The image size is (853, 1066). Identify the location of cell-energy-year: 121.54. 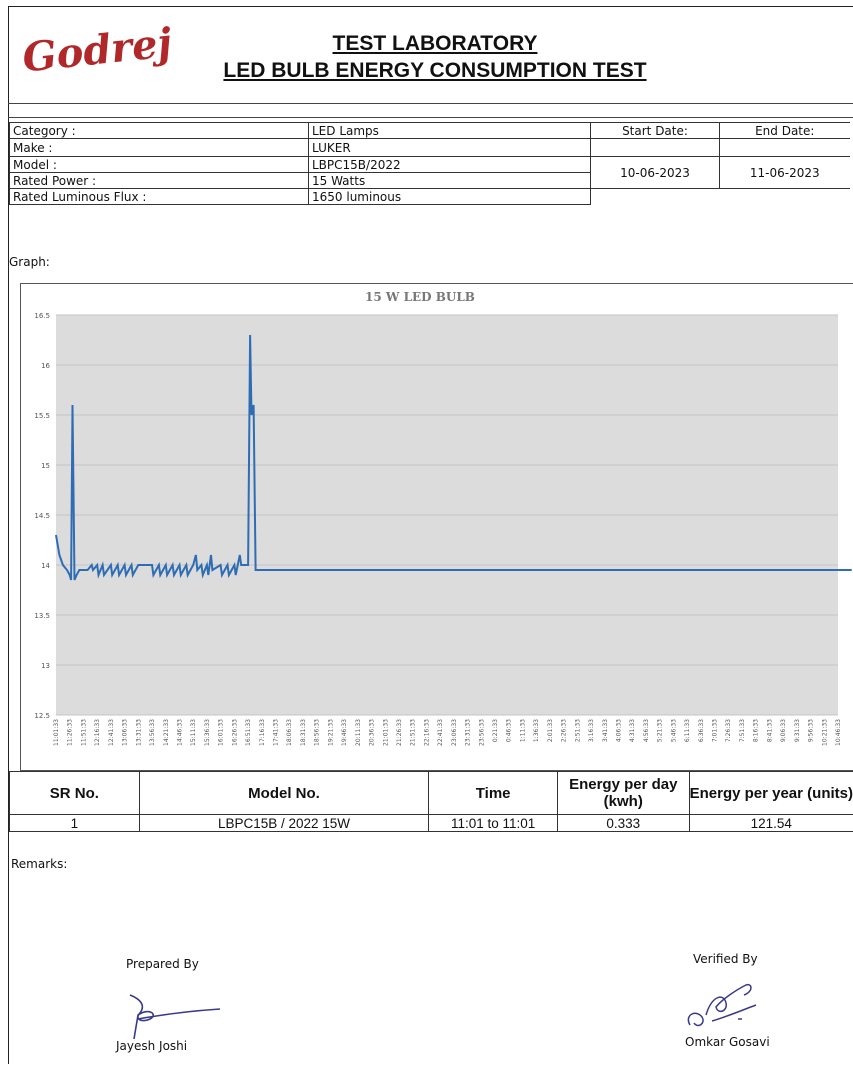
(770, 823).